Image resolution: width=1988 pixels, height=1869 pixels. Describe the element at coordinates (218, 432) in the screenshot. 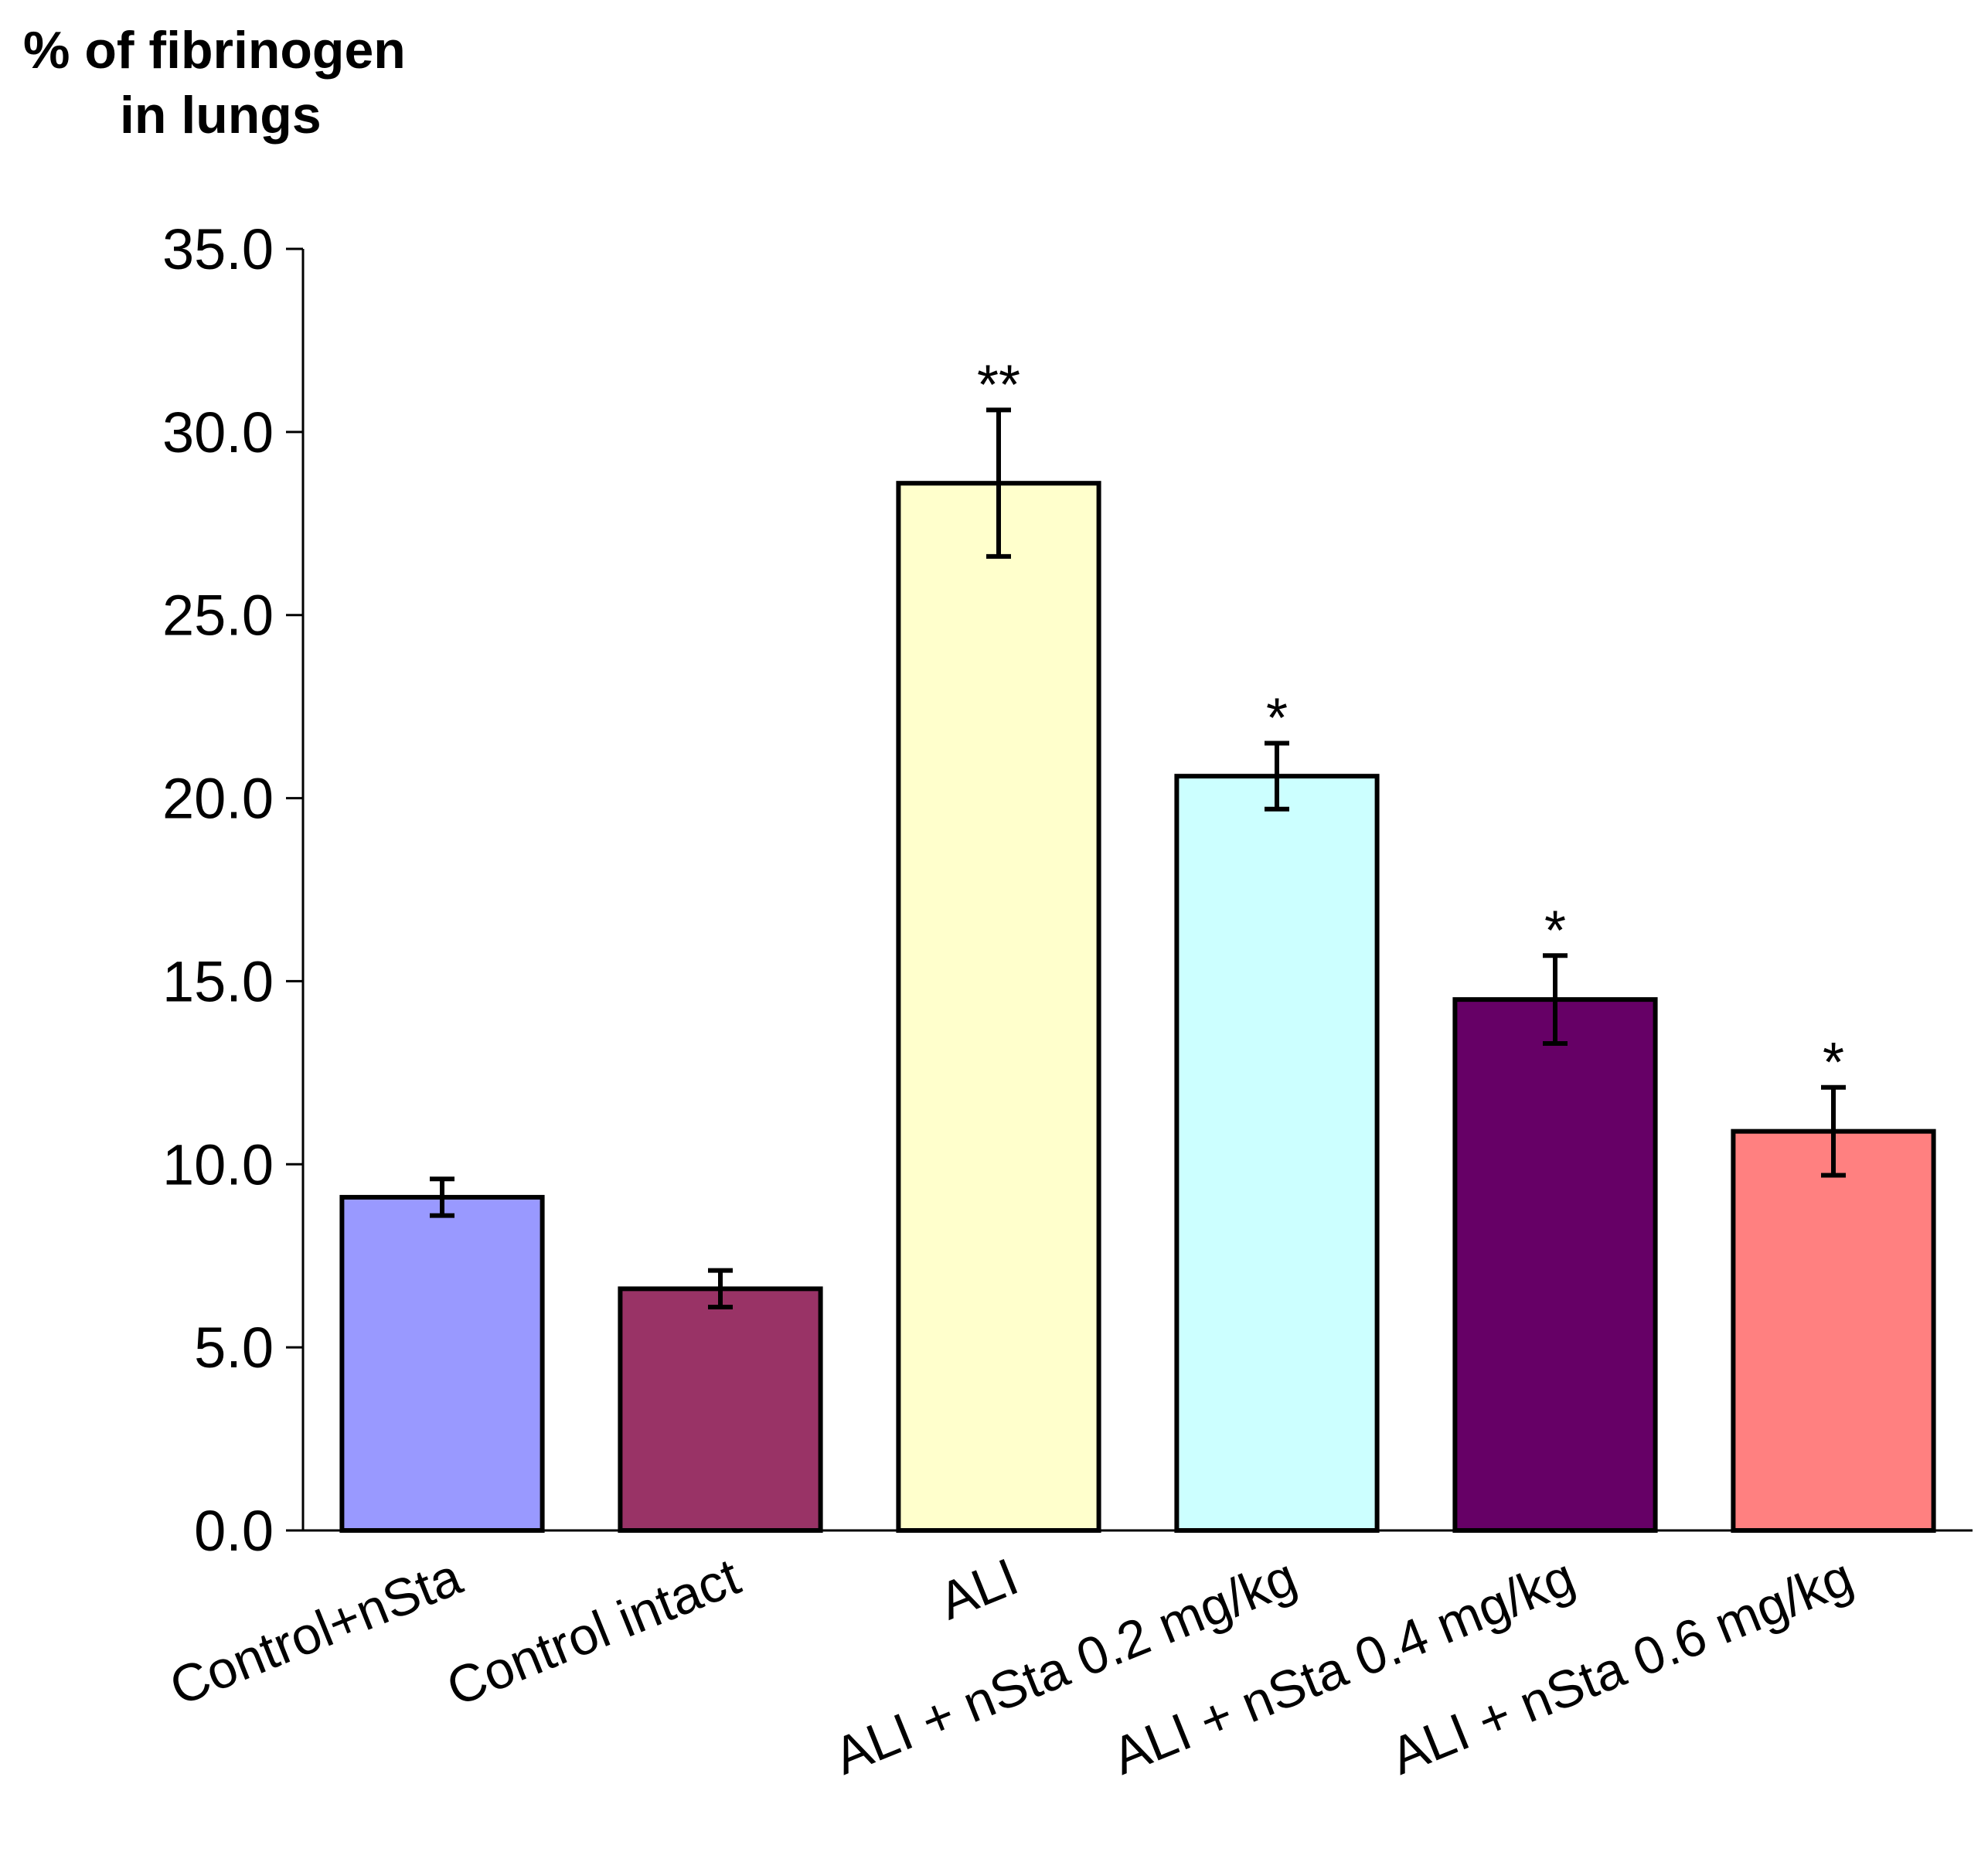

I see `y-tick-label: 30.0` at that location.